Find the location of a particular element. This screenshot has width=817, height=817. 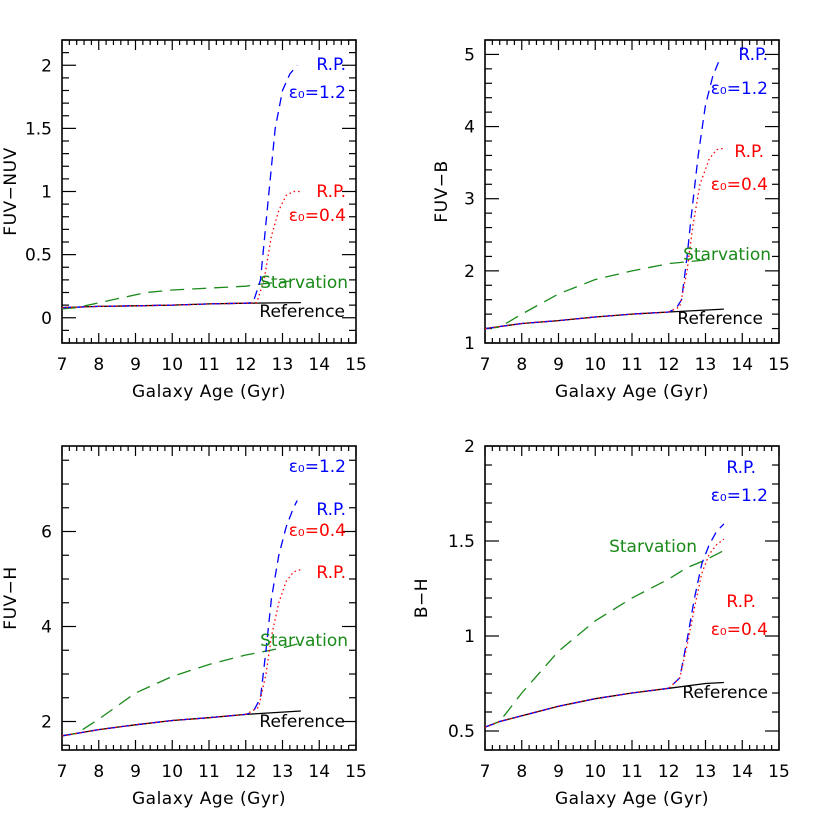

y-axis-label: FUV−H is located at coordinates (11, 597).